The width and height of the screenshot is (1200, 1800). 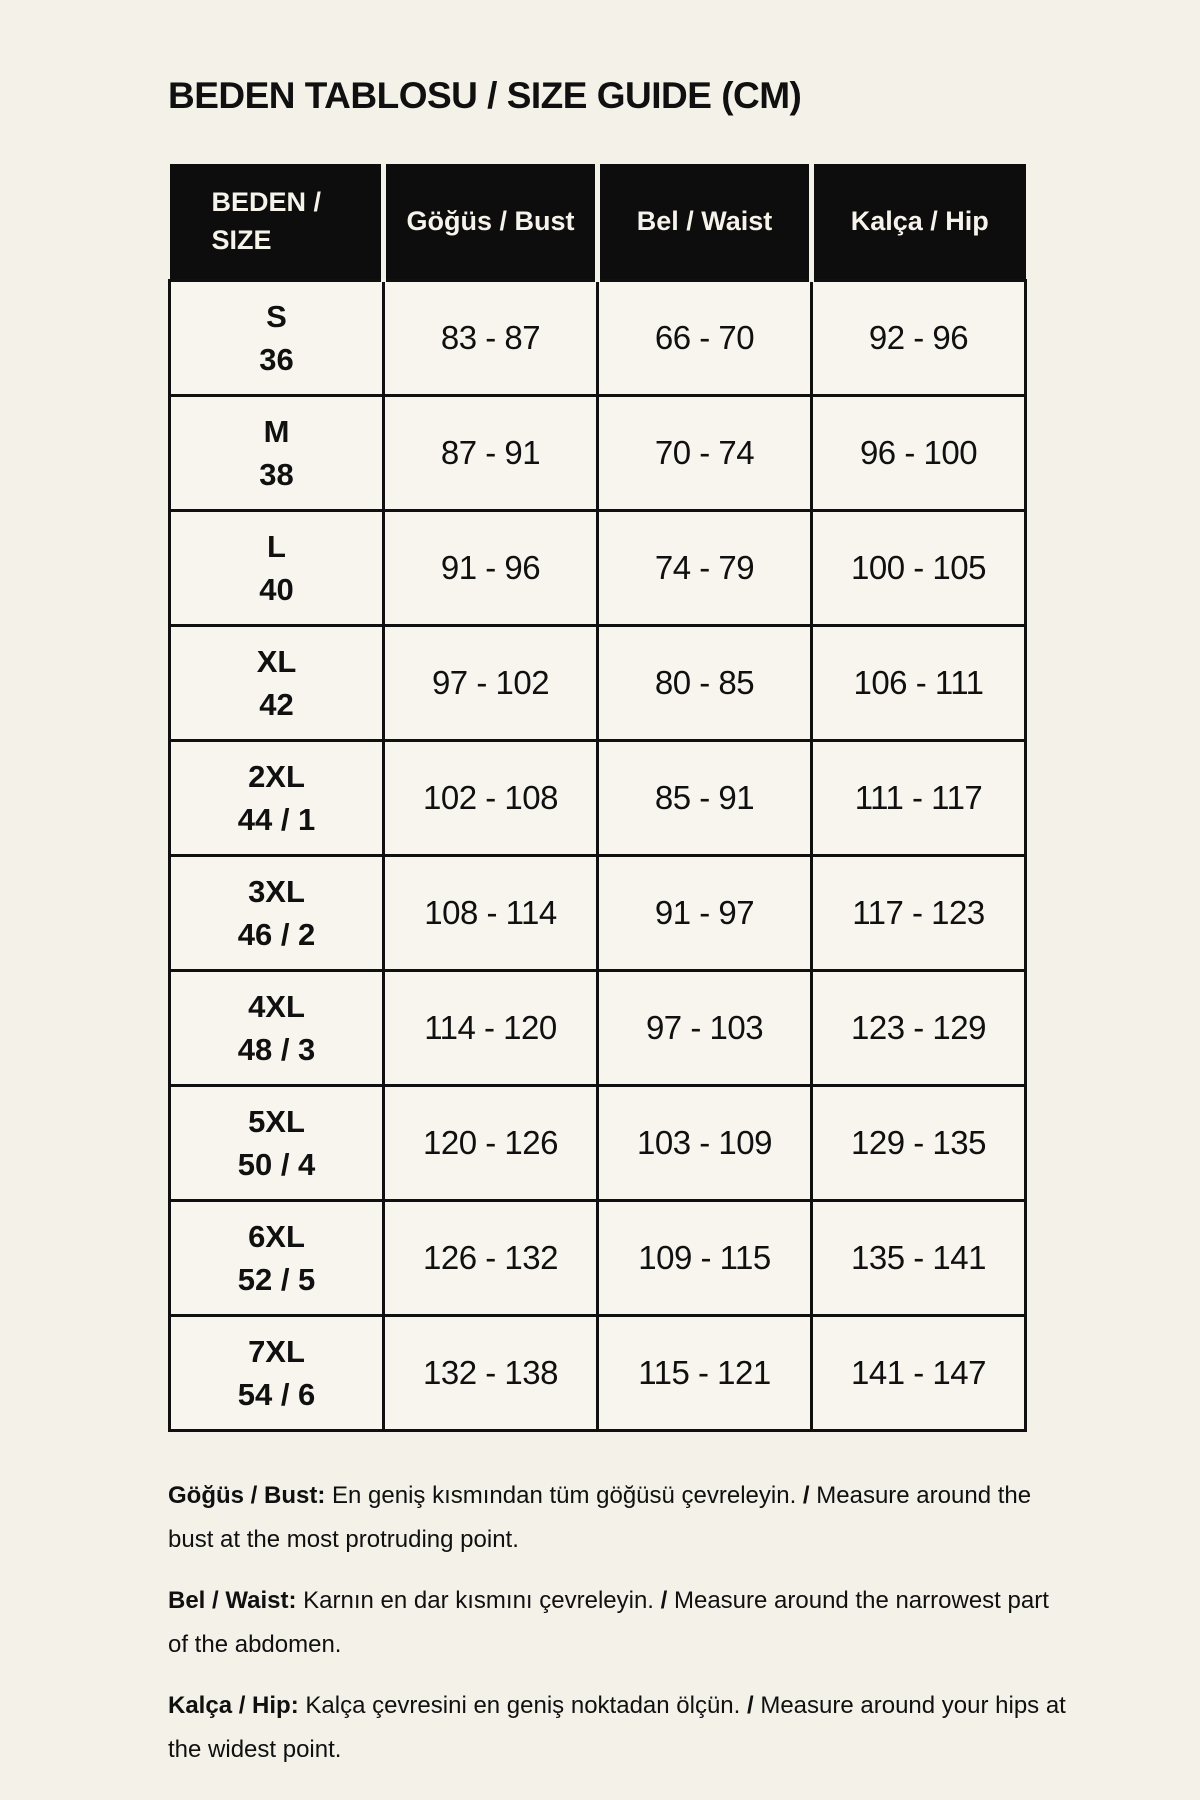 I want to click on waist-value-cell: 109 - 115, so click(x=704, y=1257).